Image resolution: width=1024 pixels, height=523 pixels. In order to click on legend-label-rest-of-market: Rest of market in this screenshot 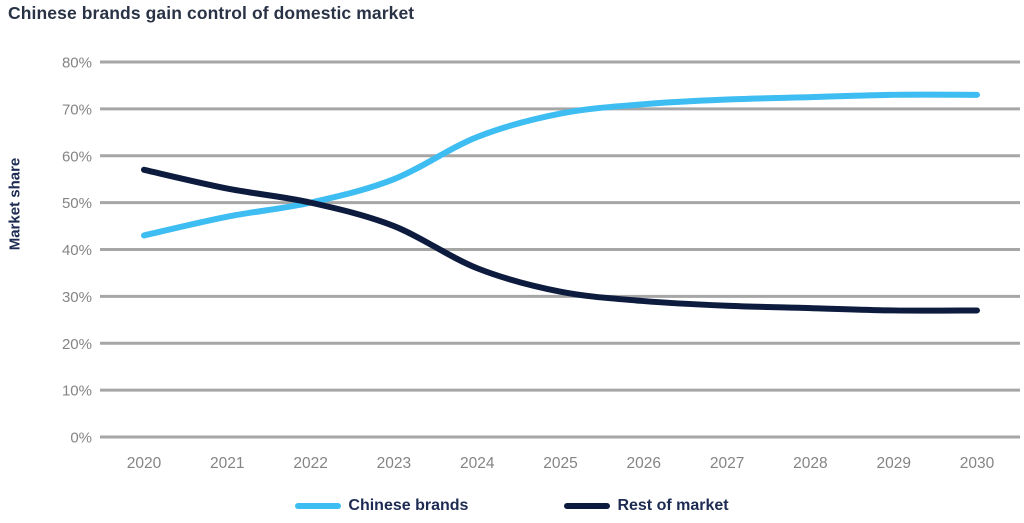, I will do `click(673, 505)`.